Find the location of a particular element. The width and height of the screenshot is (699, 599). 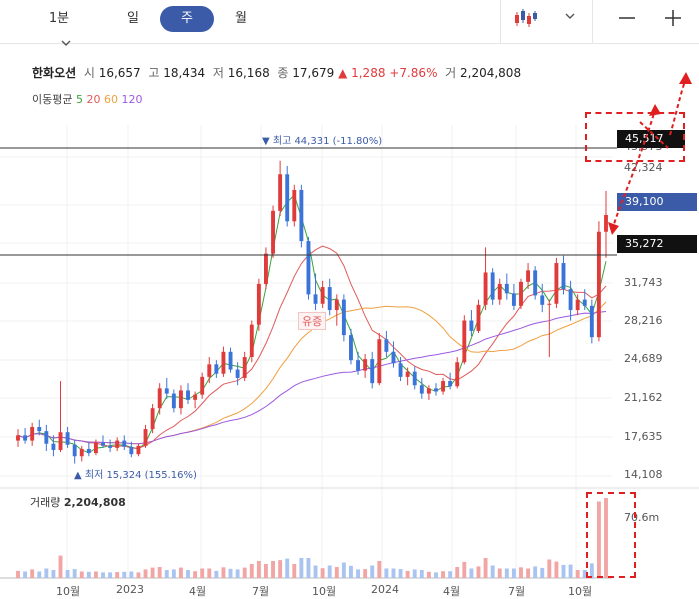

volume-pane-value: 2,204,808 is located at coordinates (94, 502).